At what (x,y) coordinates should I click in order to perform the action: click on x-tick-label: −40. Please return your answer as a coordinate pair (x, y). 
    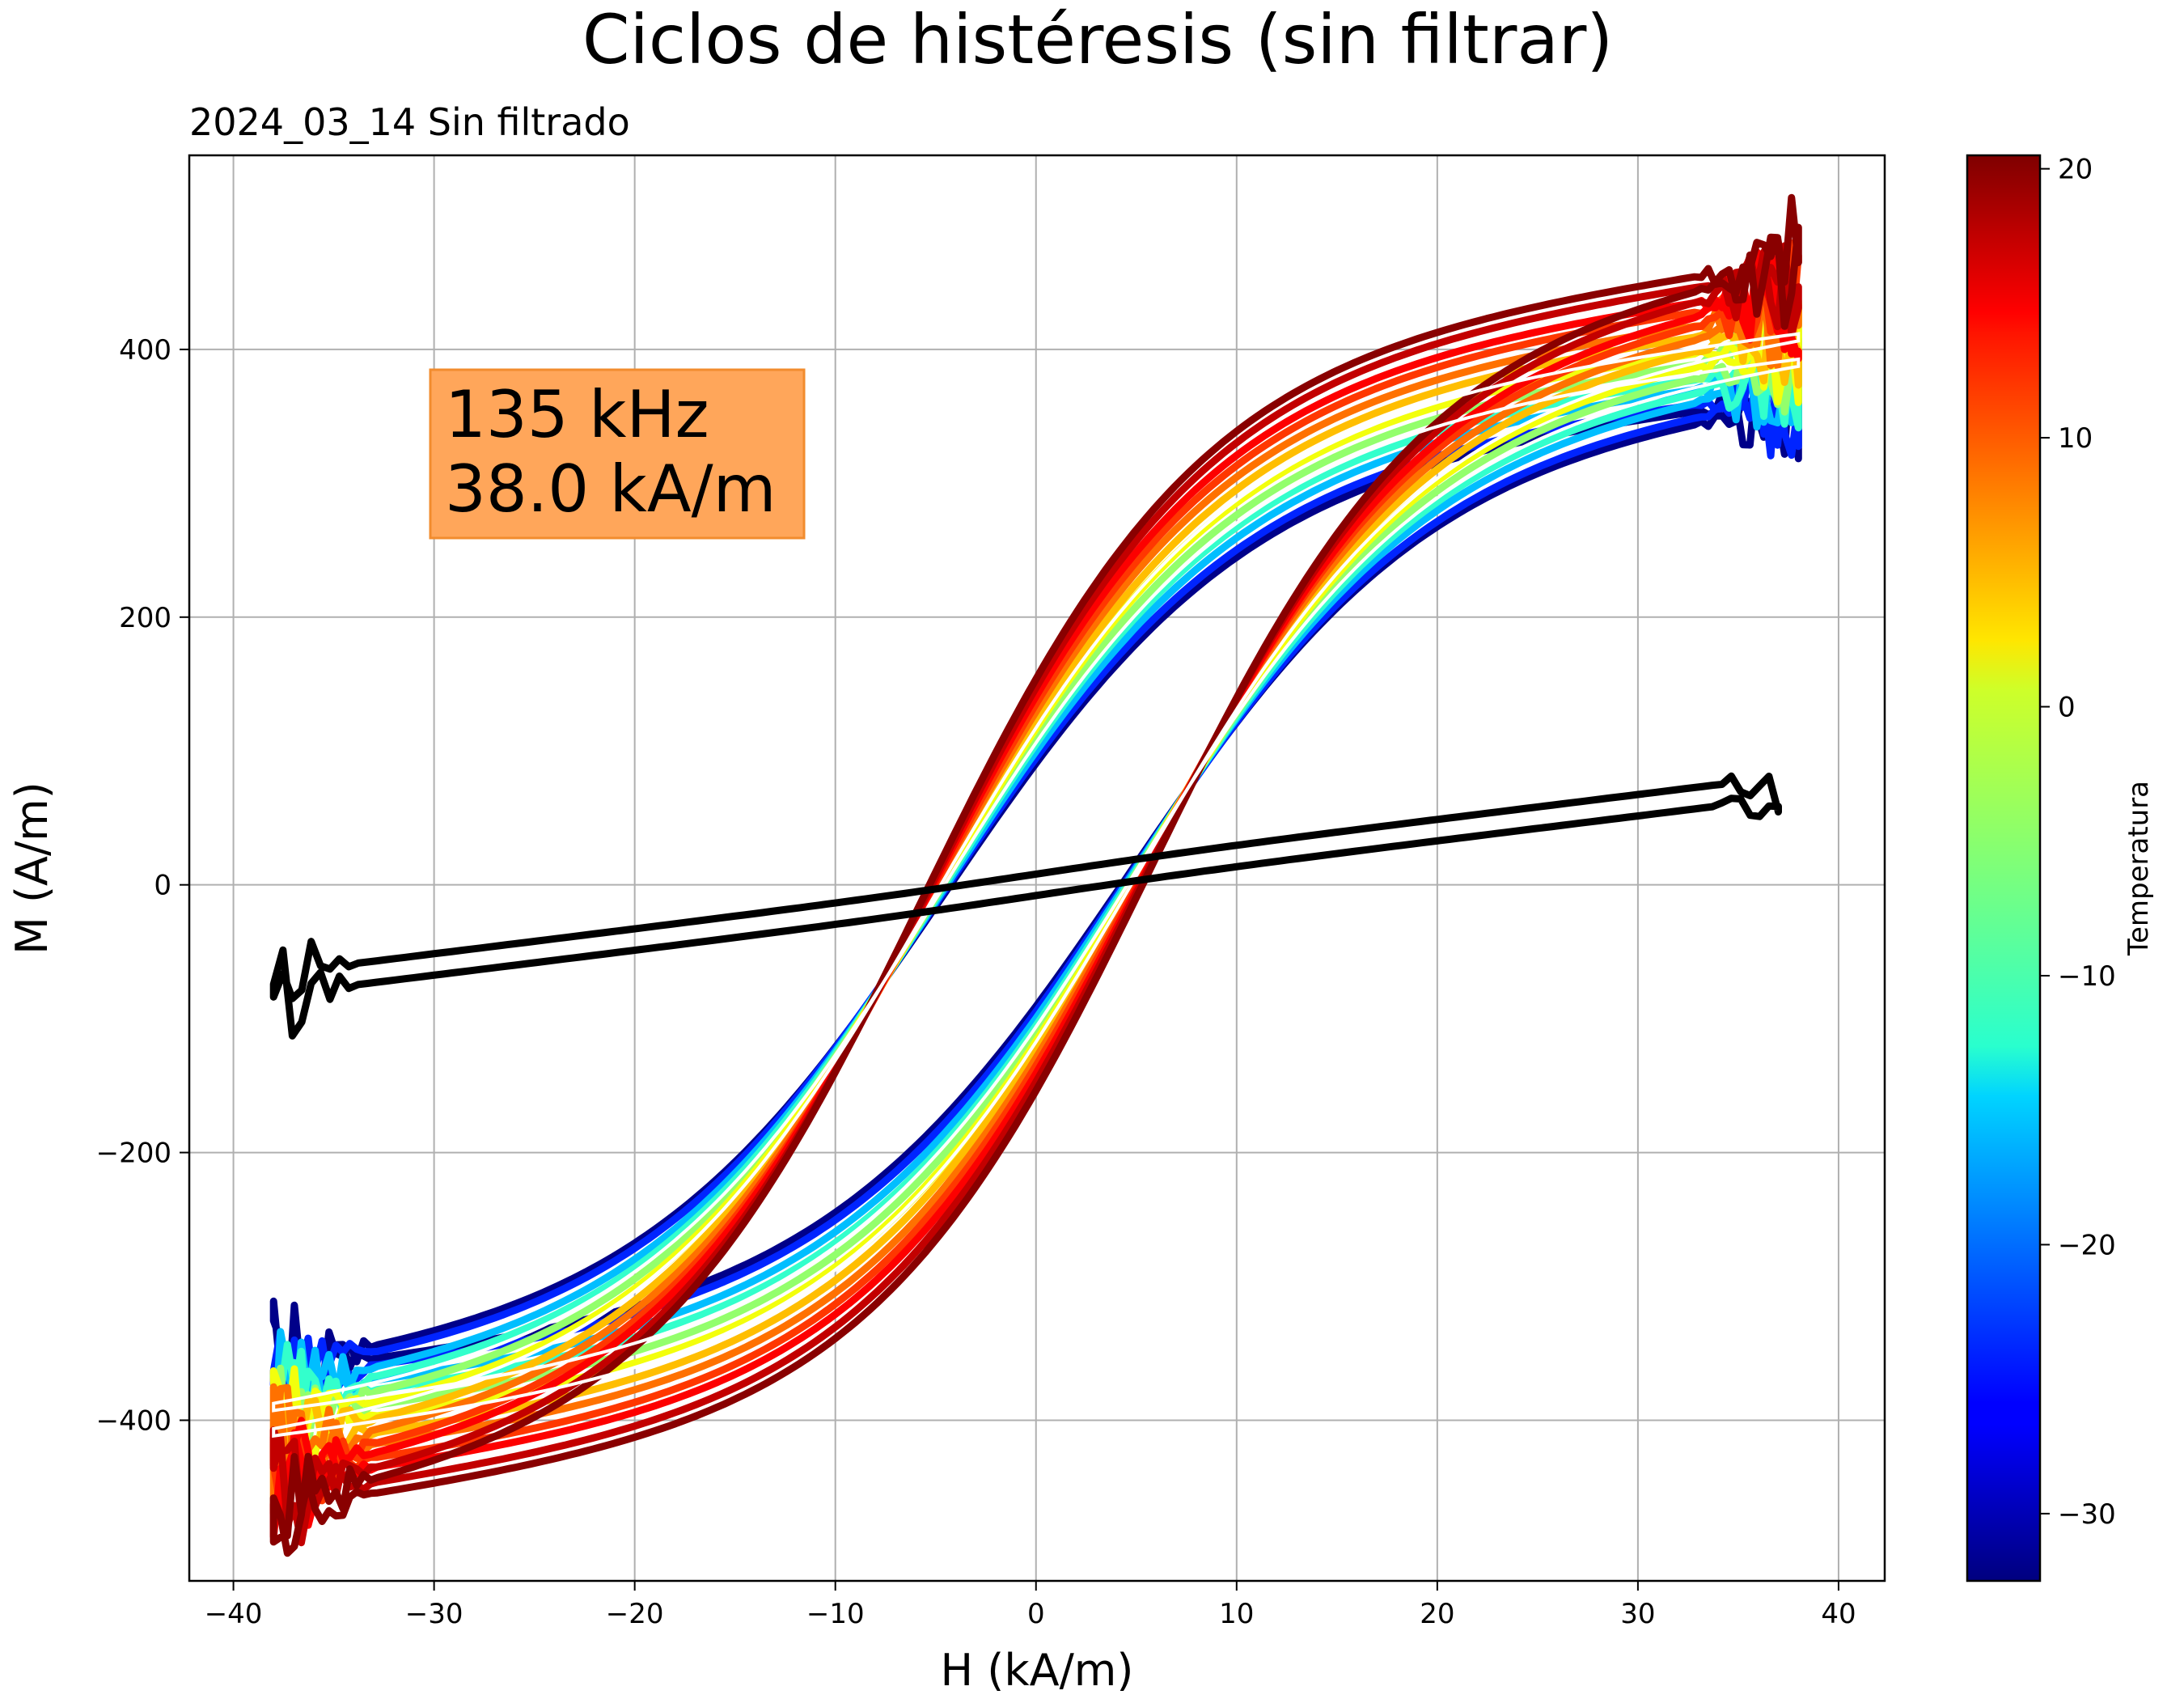
    Looking at the image, I should click on (234, 1614).